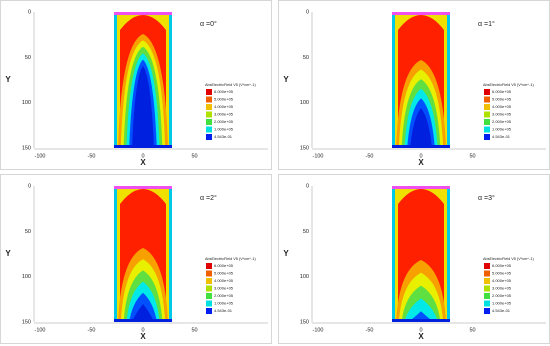  I want to click on panel-label: α =2°, so click(208, 198).